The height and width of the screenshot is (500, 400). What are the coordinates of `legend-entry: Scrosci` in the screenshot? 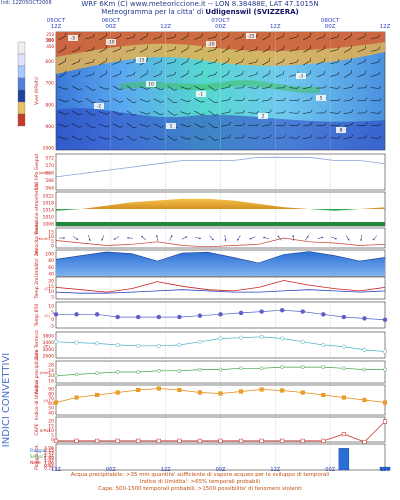 It's located at (37, 456).